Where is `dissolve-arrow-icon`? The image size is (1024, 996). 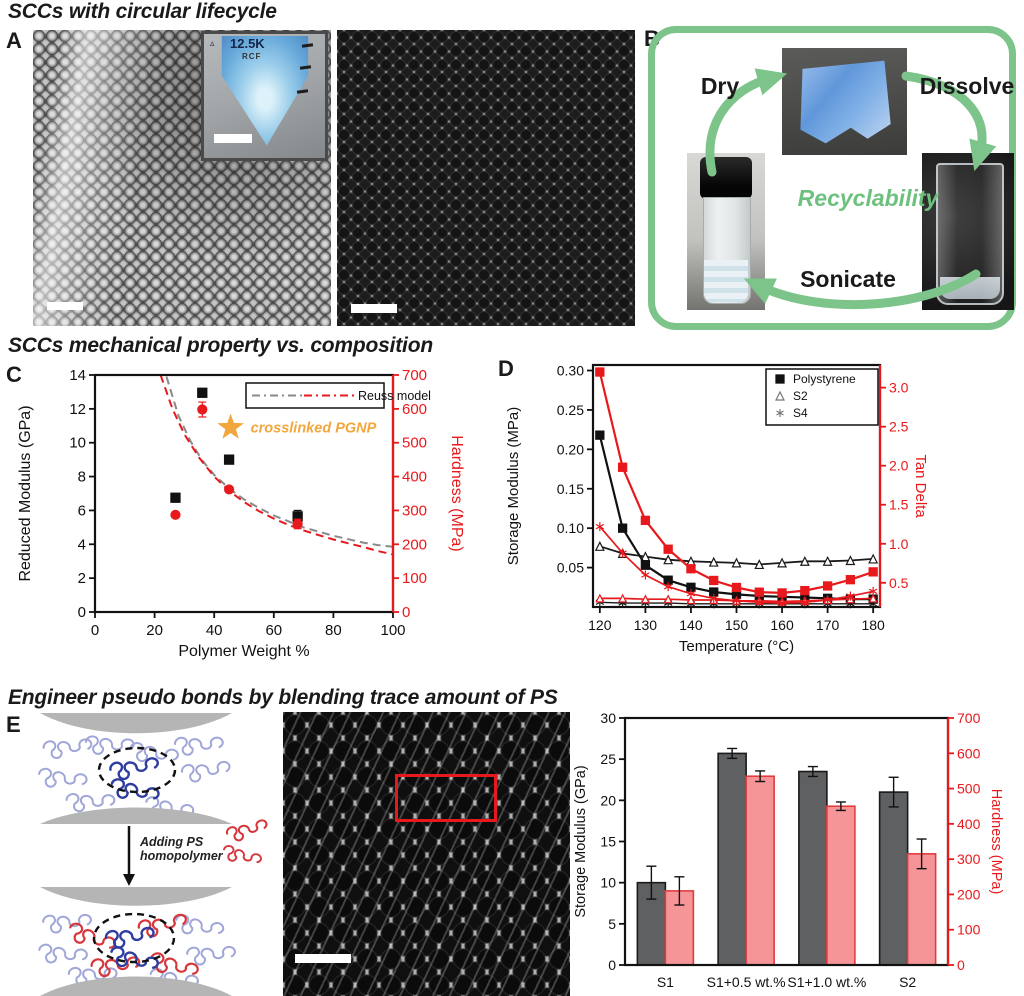 dissolve-arrow-icon is located at coordinates (949, 121).